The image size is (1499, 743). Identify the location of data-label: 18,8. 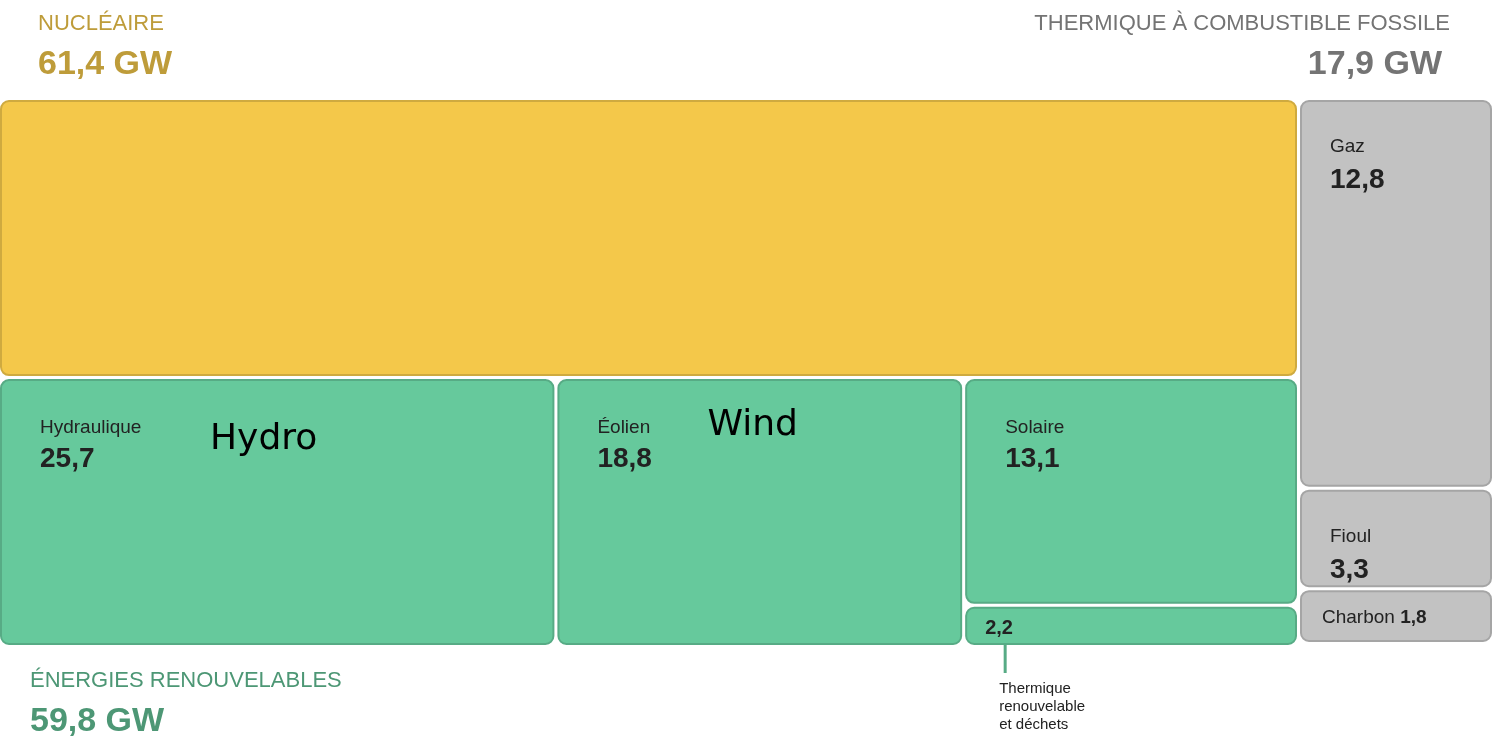
(624, 458).